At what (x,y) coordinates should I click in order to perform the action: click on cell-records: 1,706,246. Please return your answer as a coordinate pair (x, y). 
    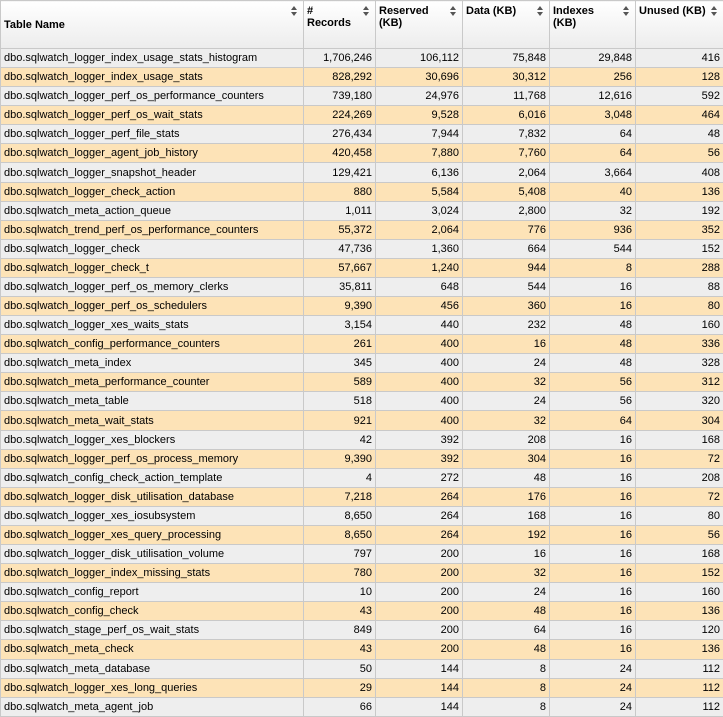
    Looking at the image, I should click on (339, 58).